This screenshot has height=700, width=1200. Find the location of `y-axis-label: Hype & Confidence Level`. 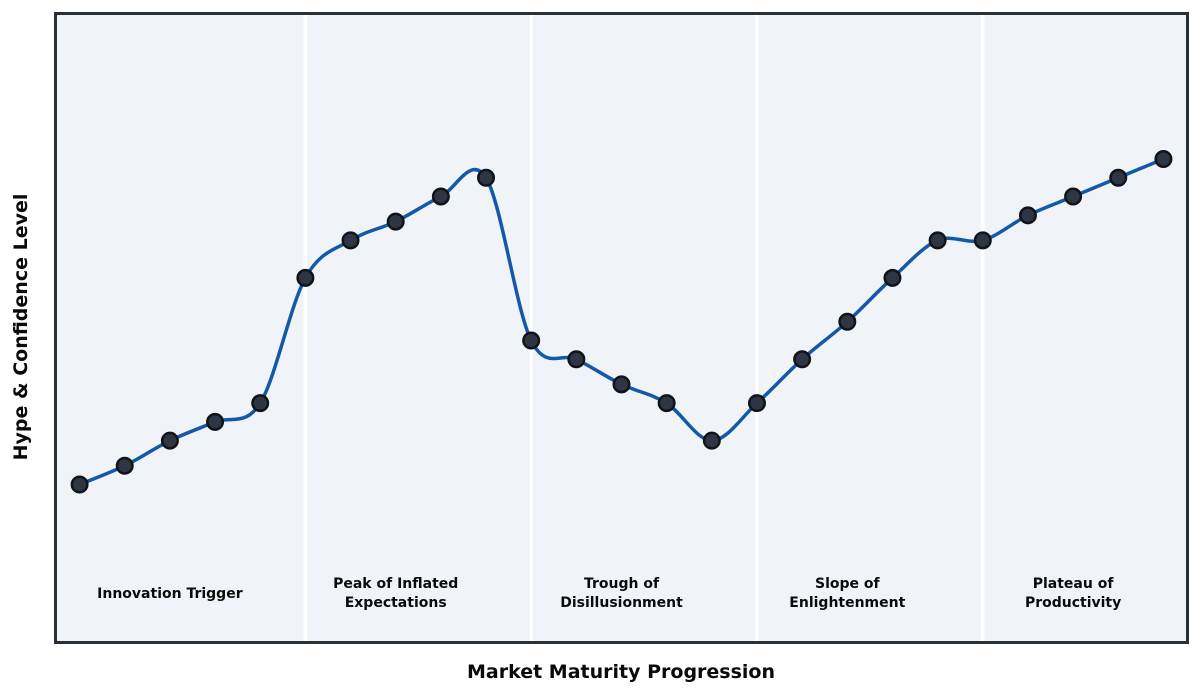

y-axis-label: Hype & Confidence Level is located at coordinates (21, 327).